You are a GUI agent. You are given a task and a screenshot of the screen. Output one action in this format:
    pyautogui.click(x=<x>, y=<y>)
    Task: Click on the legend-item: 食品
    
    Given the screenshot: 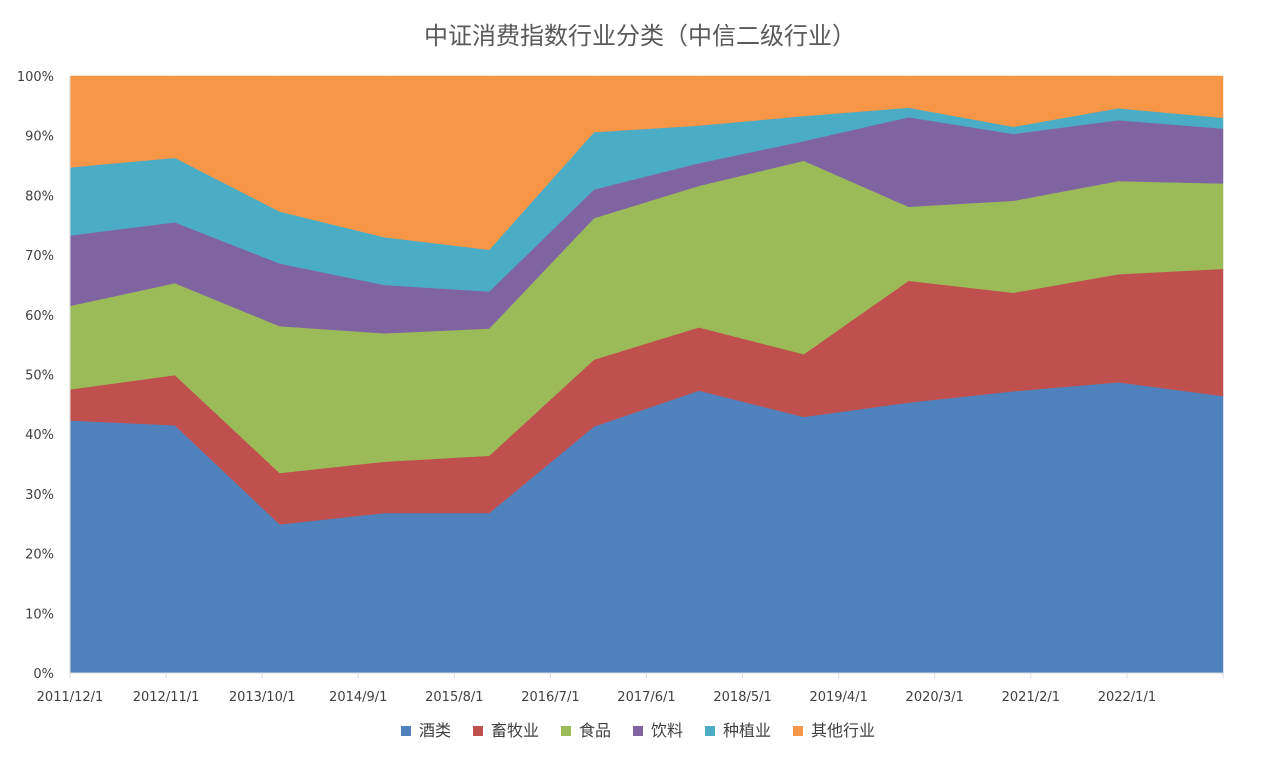 What is the action you would take?
    pyautogui.click(x=586, y=730)
    